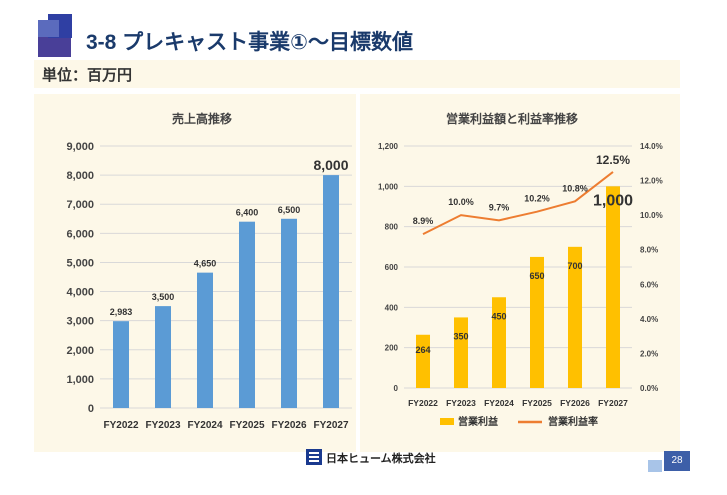 The width and height of the screenshot is (727, 495). I want to click on y-tick-label: 2,000, so click(80, 351).